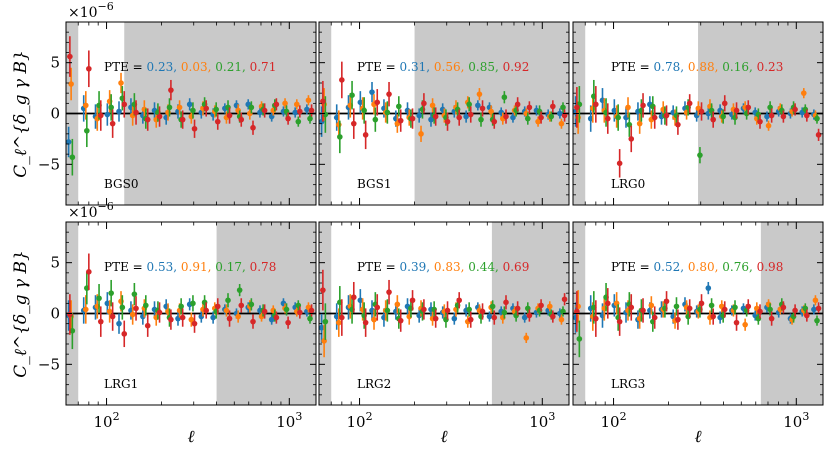 The image size is (831, 454). Describe the element at coordinates (190, 437) in the screenshot. I see `x-axis-title: ℓ` at that location.